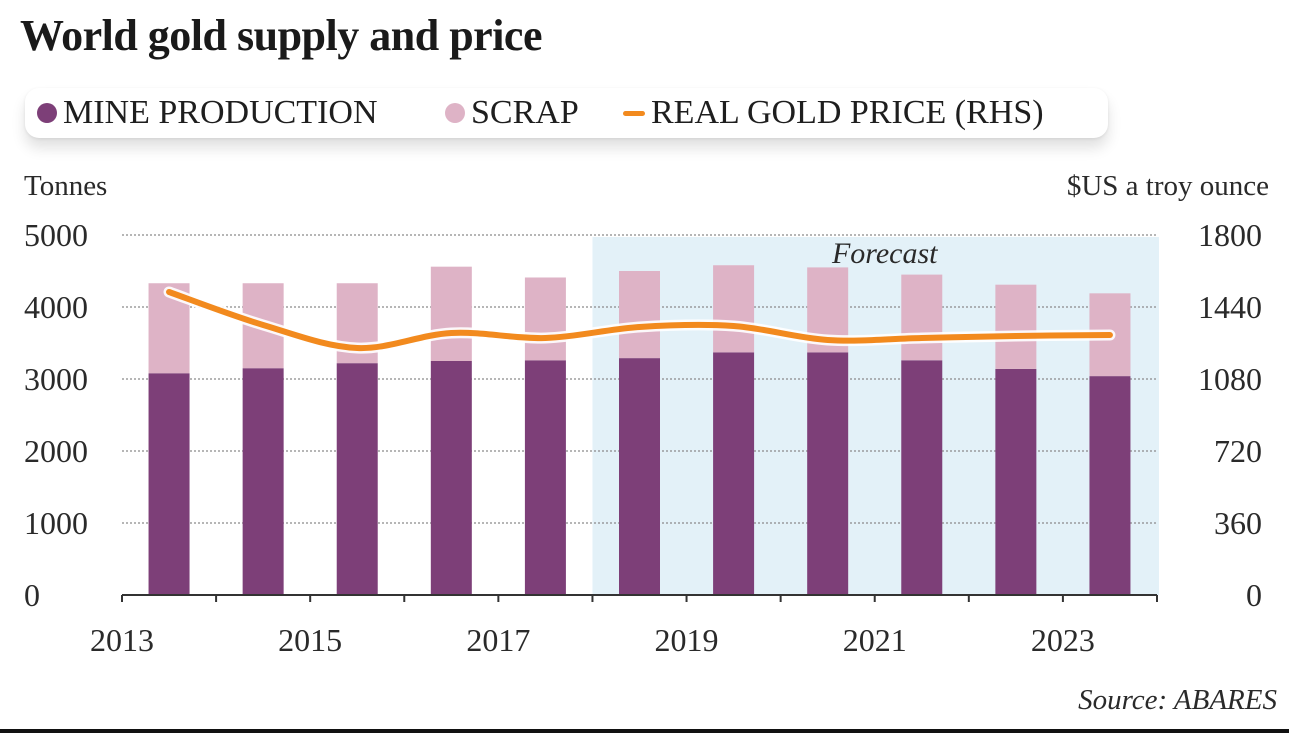 Image resolution: width=1289 pixels, height=733 pixels. Describe the element at coordinates (1230, 307) in the screenshot. I see `y-tick-label-right: 1440` at that location.